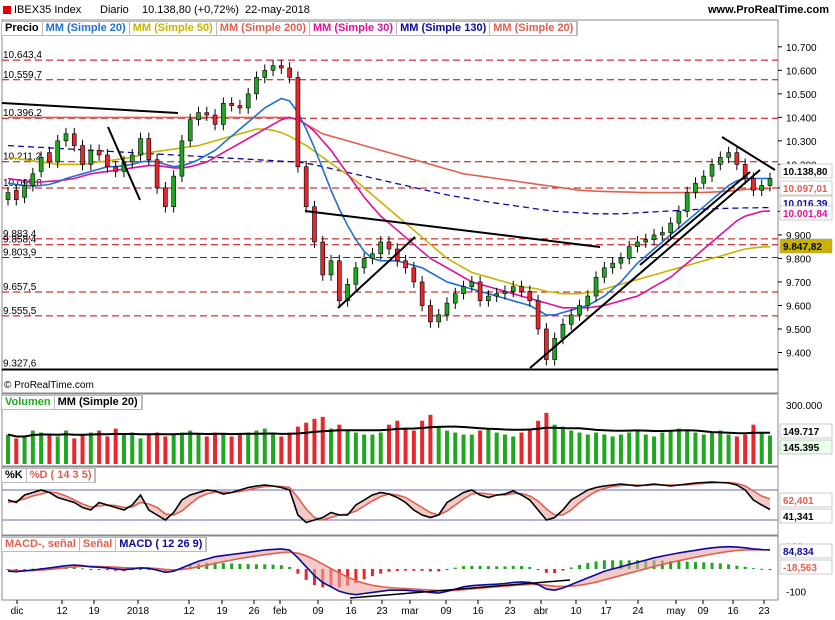  Describe the element at coordinates (280, 611) in the screenshot. I see `x-tick-label: feb` at that location.